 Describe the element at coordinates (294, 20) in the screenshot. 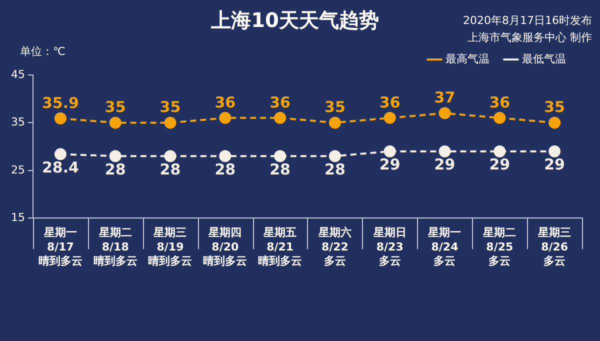

I see `chart-title: 上海10天天气趋势` at that location.